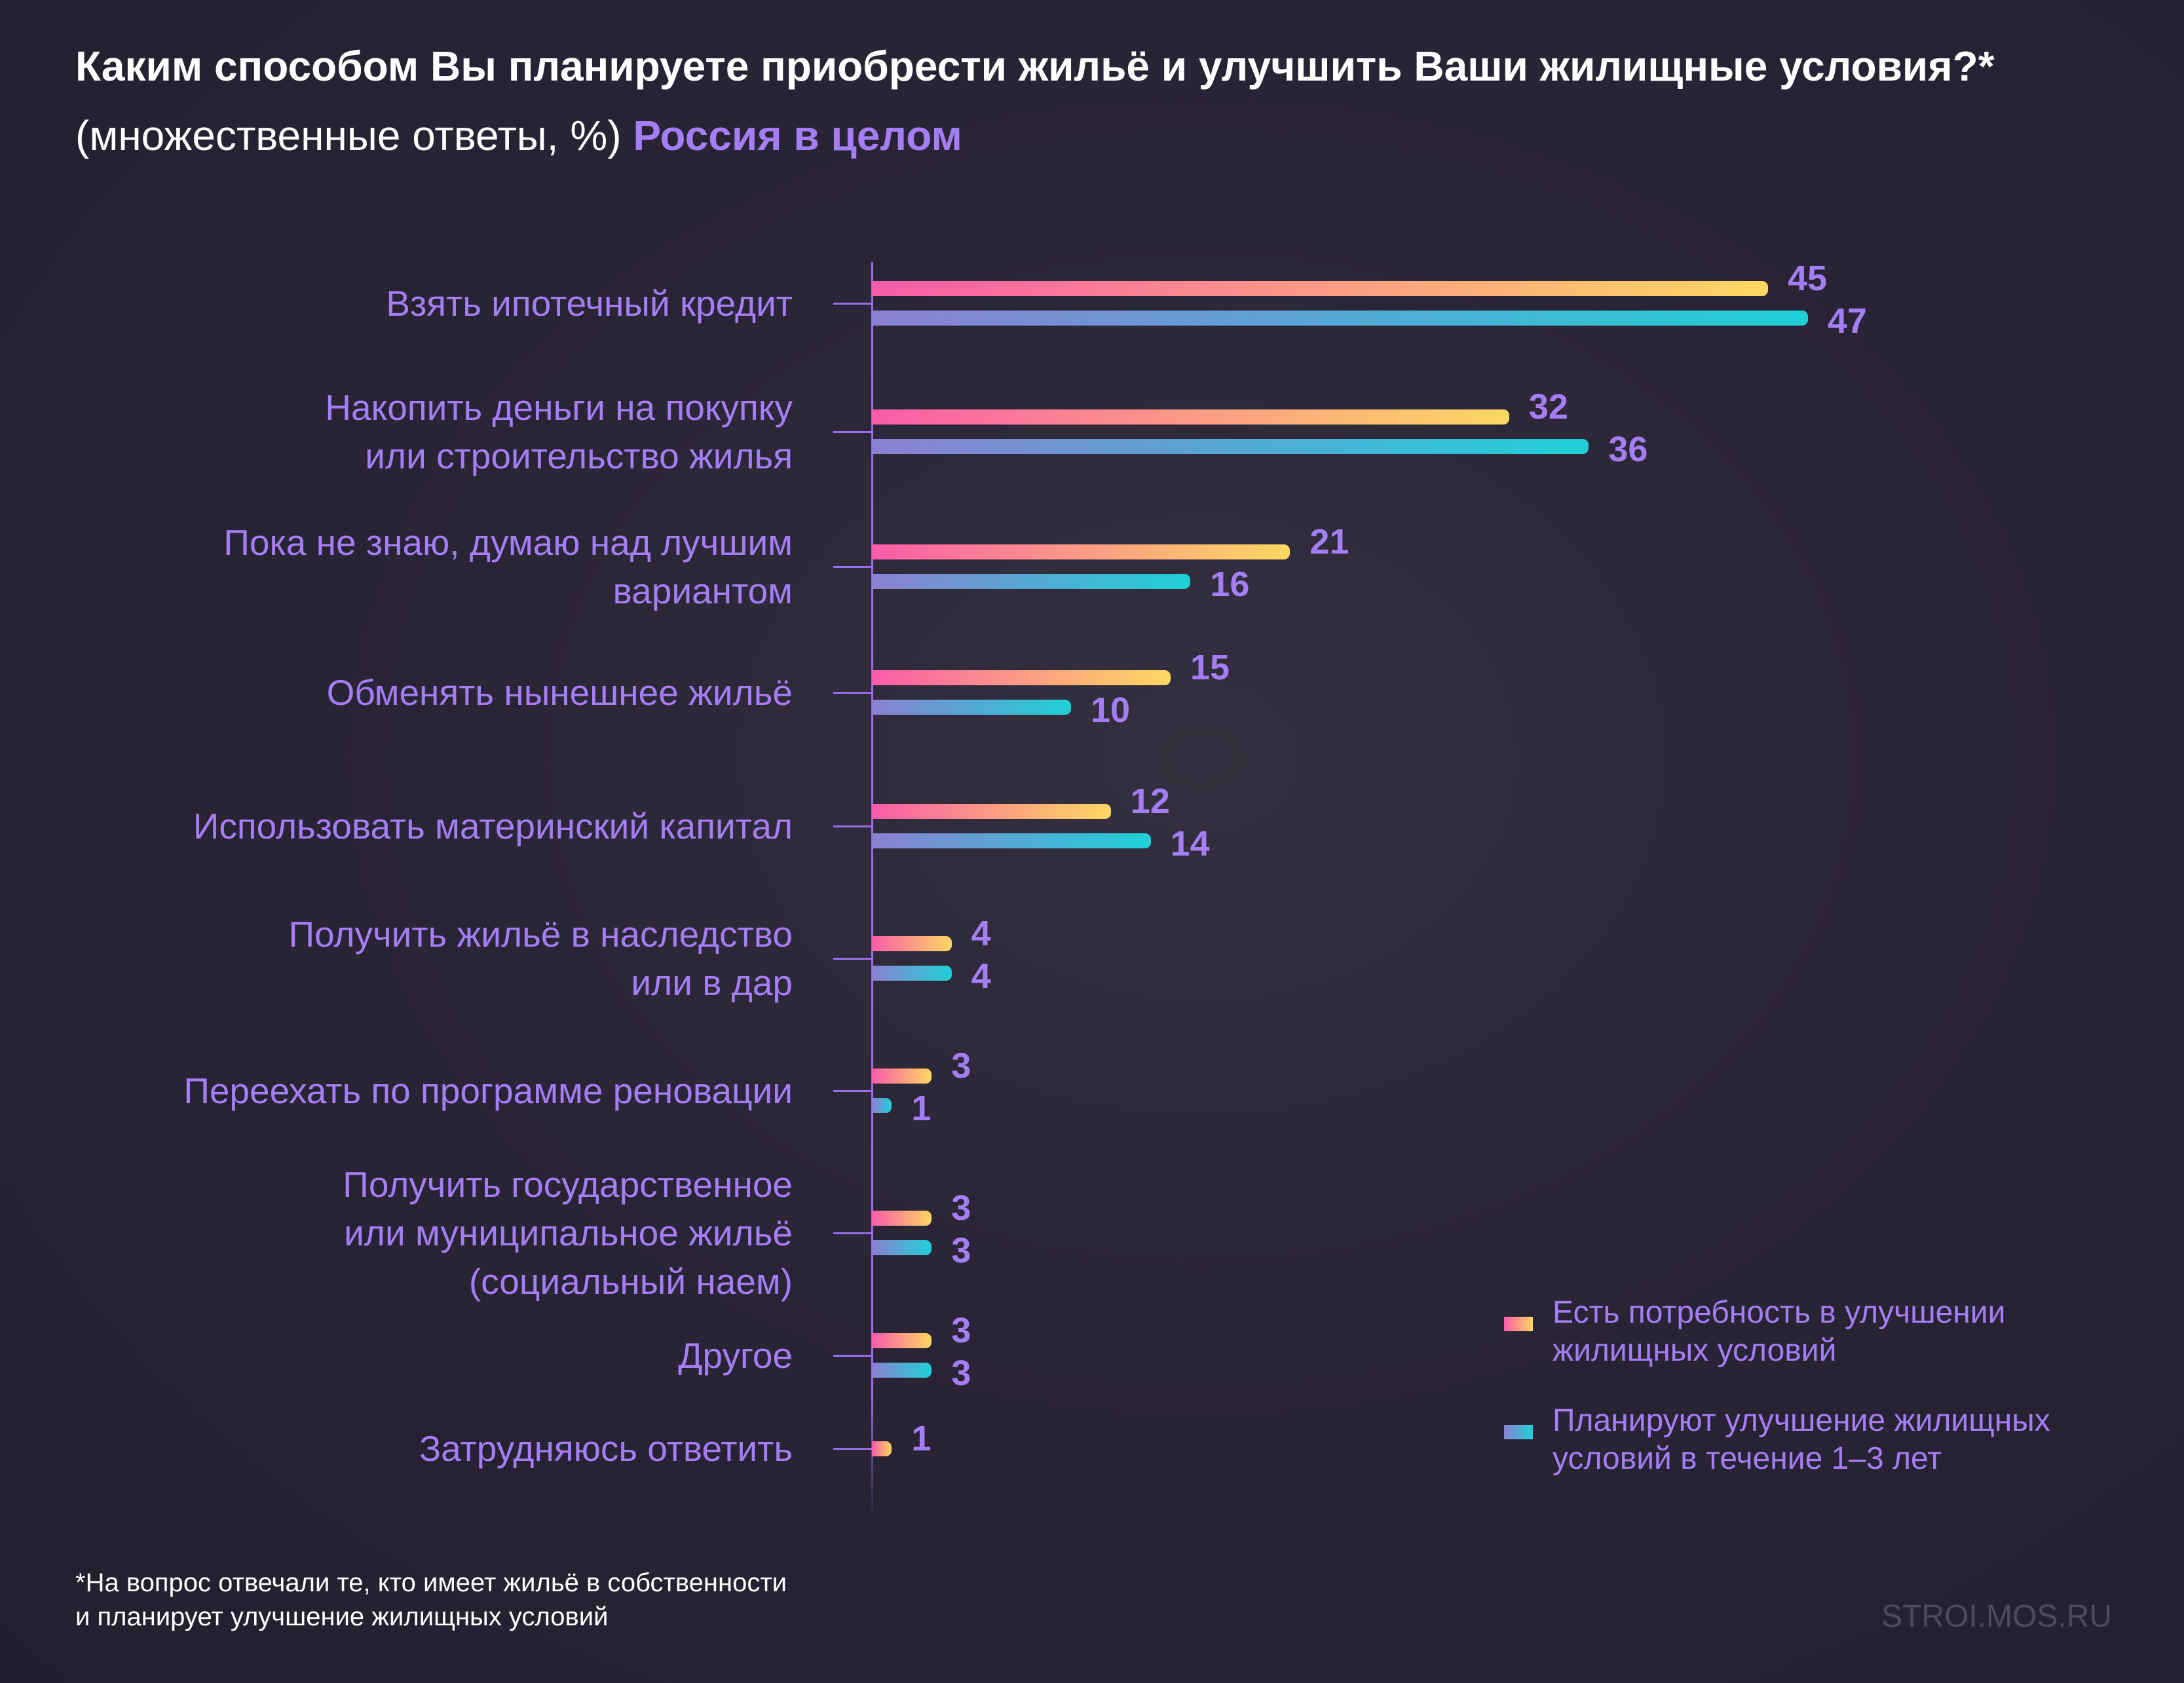 The height and width of the screenshot is (1683, 2184). What do you see at coordinates (540, 958) in the screenshot?
I see `category-label: Получить жильё в наследство или в дар` at bounding box center [540, 958].